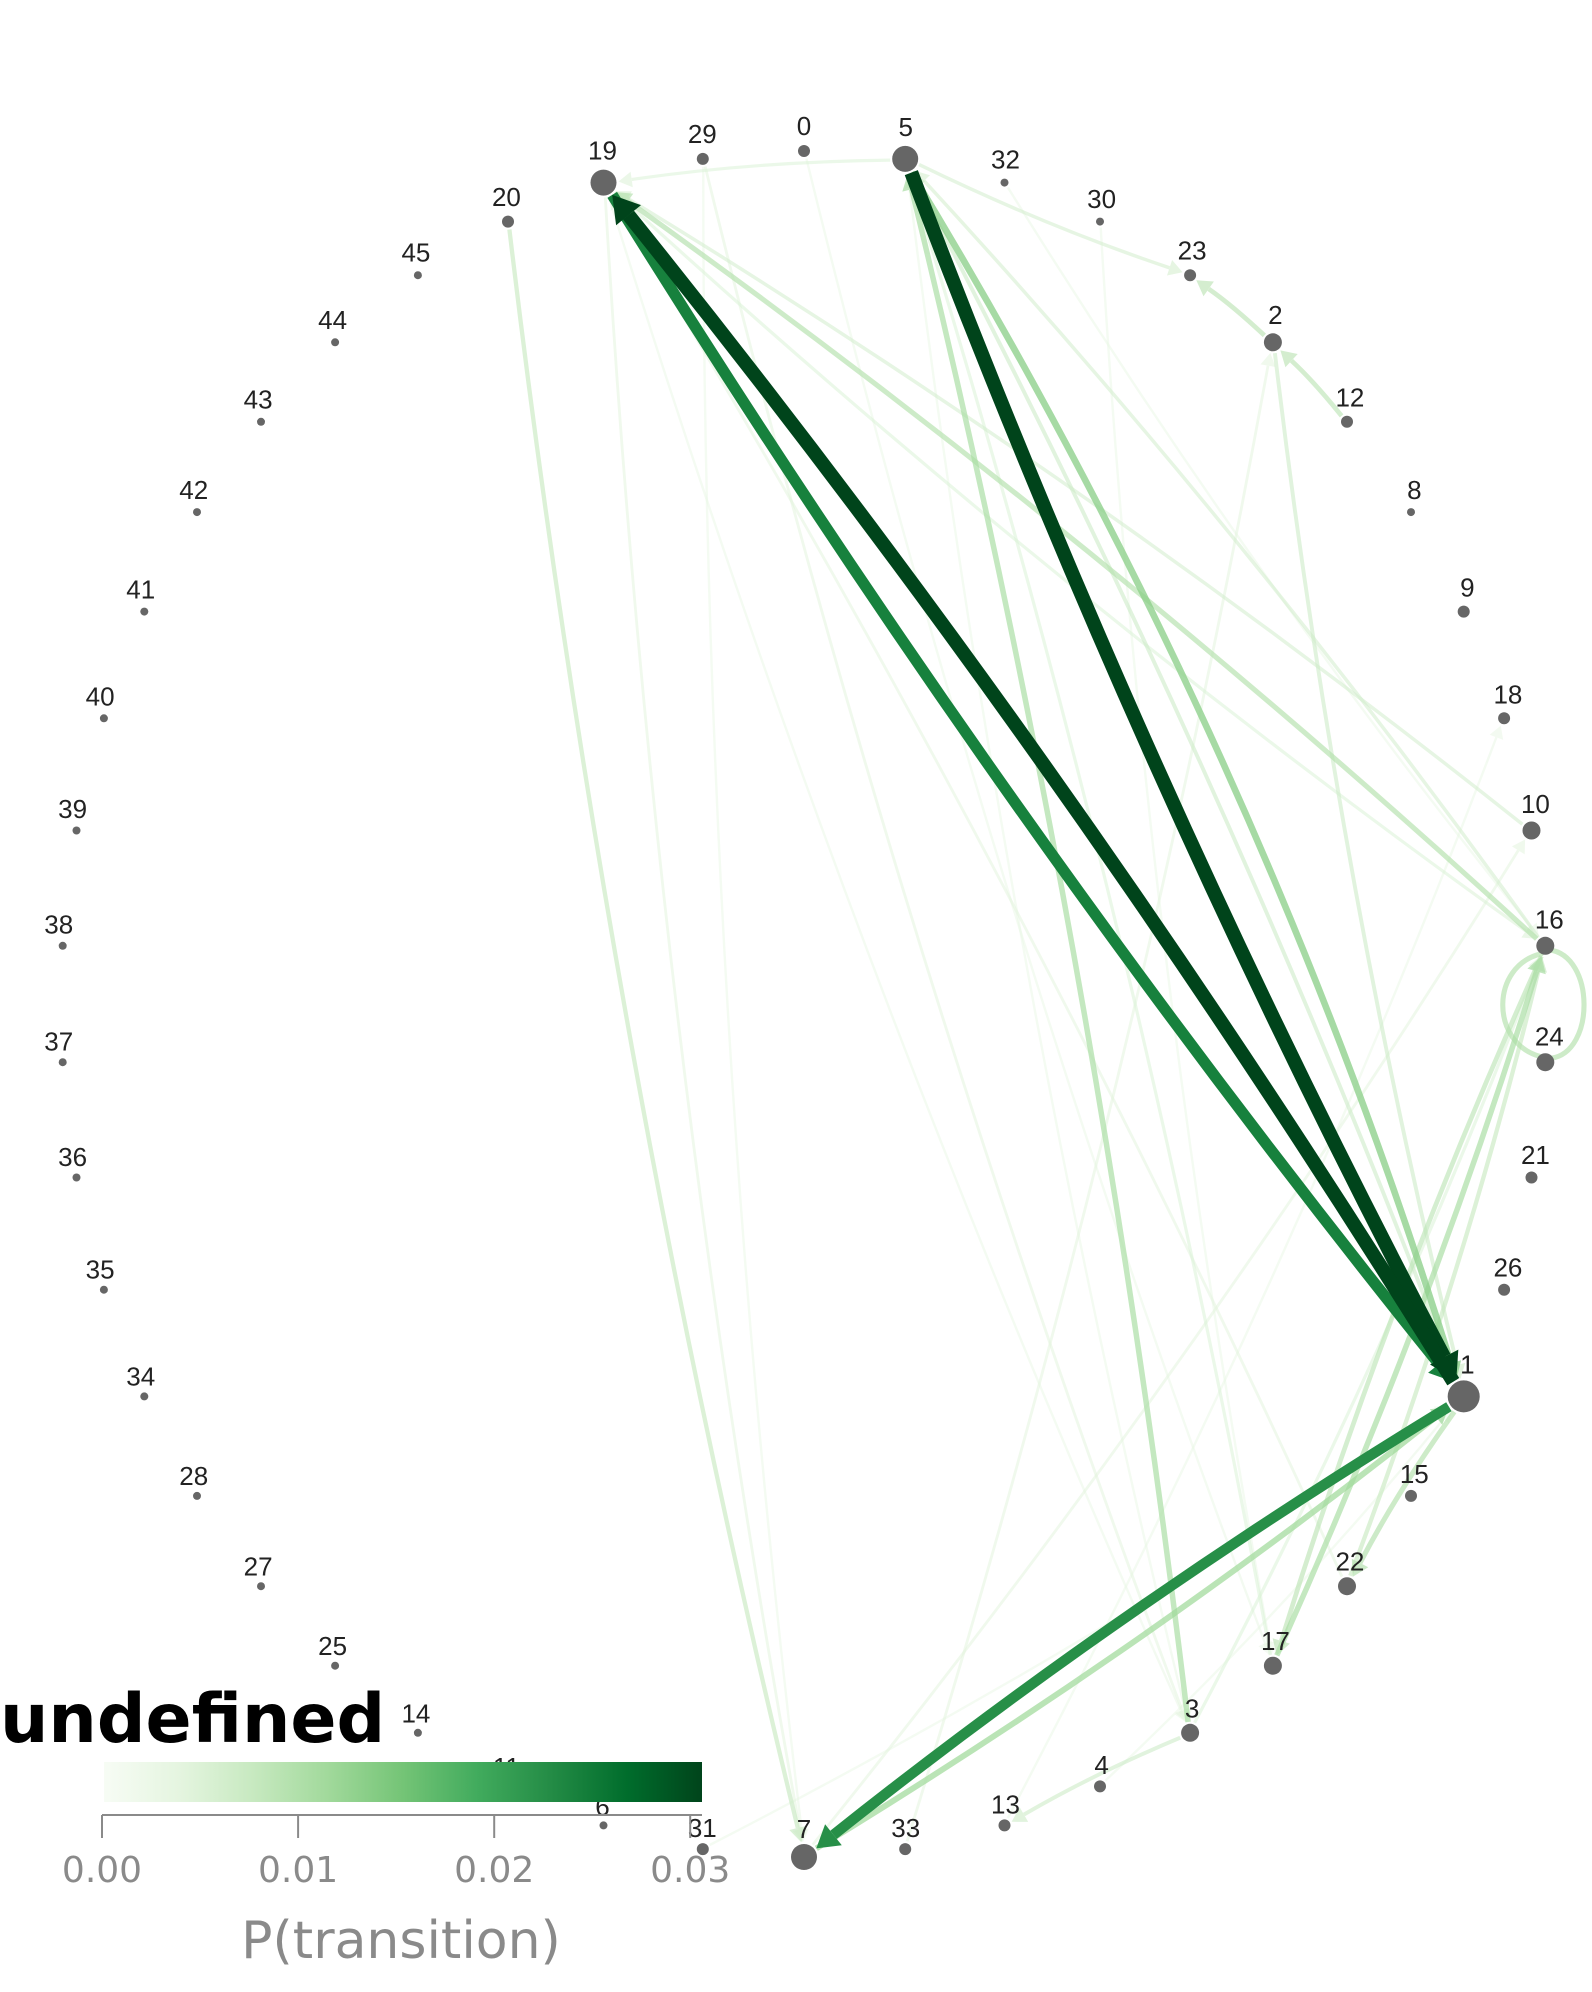  I want to click on node-label: 31, so click(702, 1828).